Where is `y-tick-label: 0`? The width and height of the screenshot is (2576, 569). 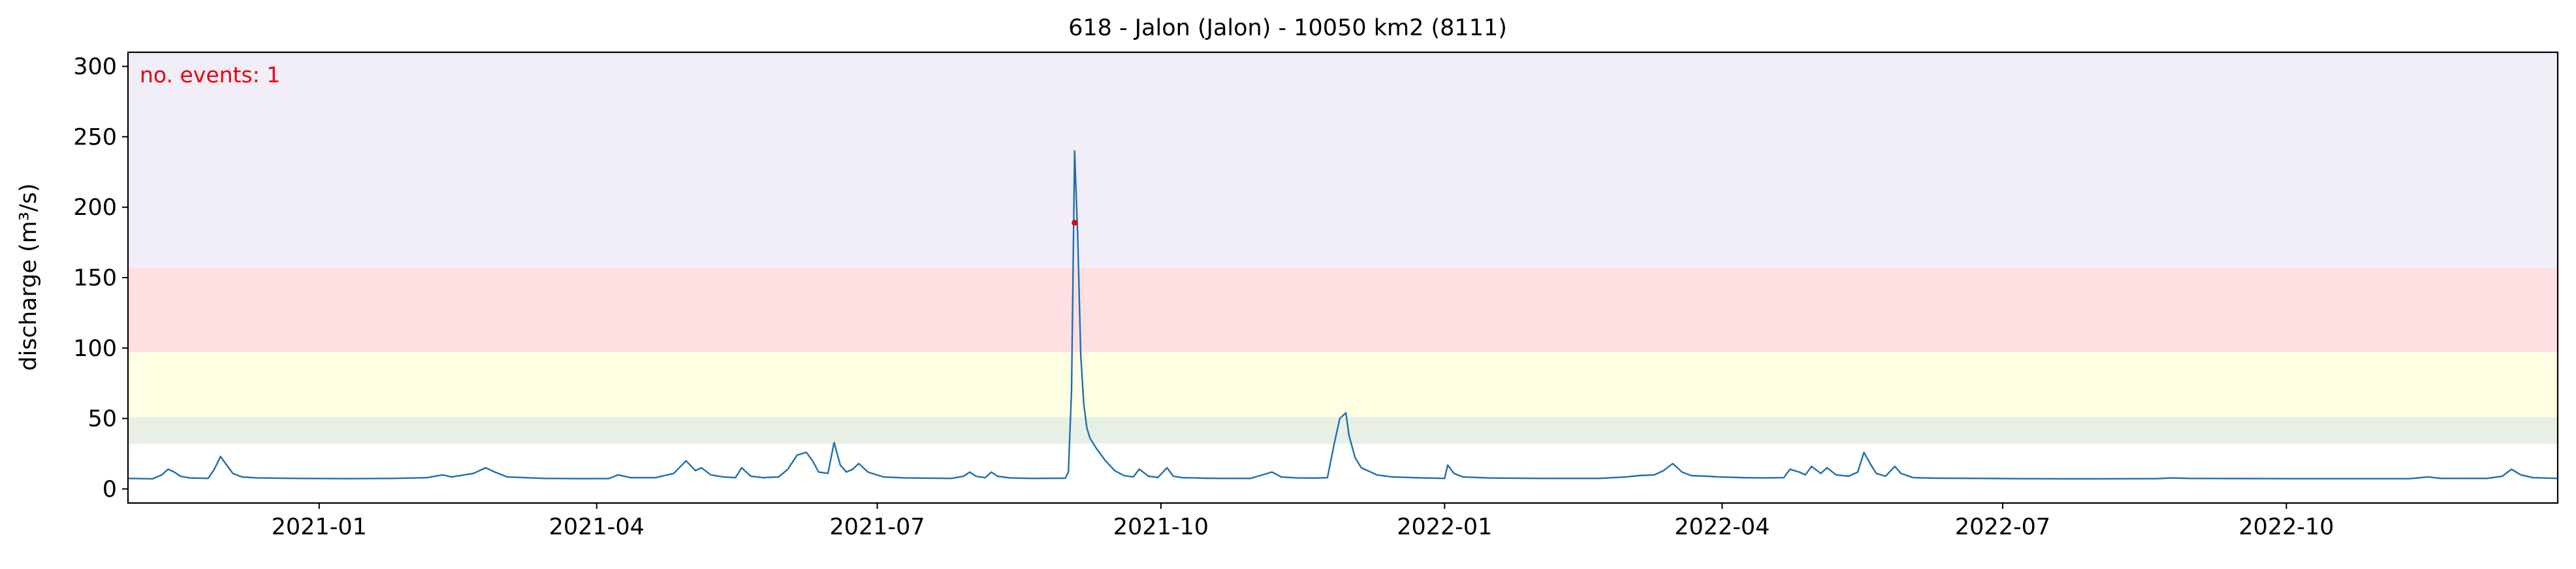
y-tick-label: 0 is located at coordinates (110, 489).